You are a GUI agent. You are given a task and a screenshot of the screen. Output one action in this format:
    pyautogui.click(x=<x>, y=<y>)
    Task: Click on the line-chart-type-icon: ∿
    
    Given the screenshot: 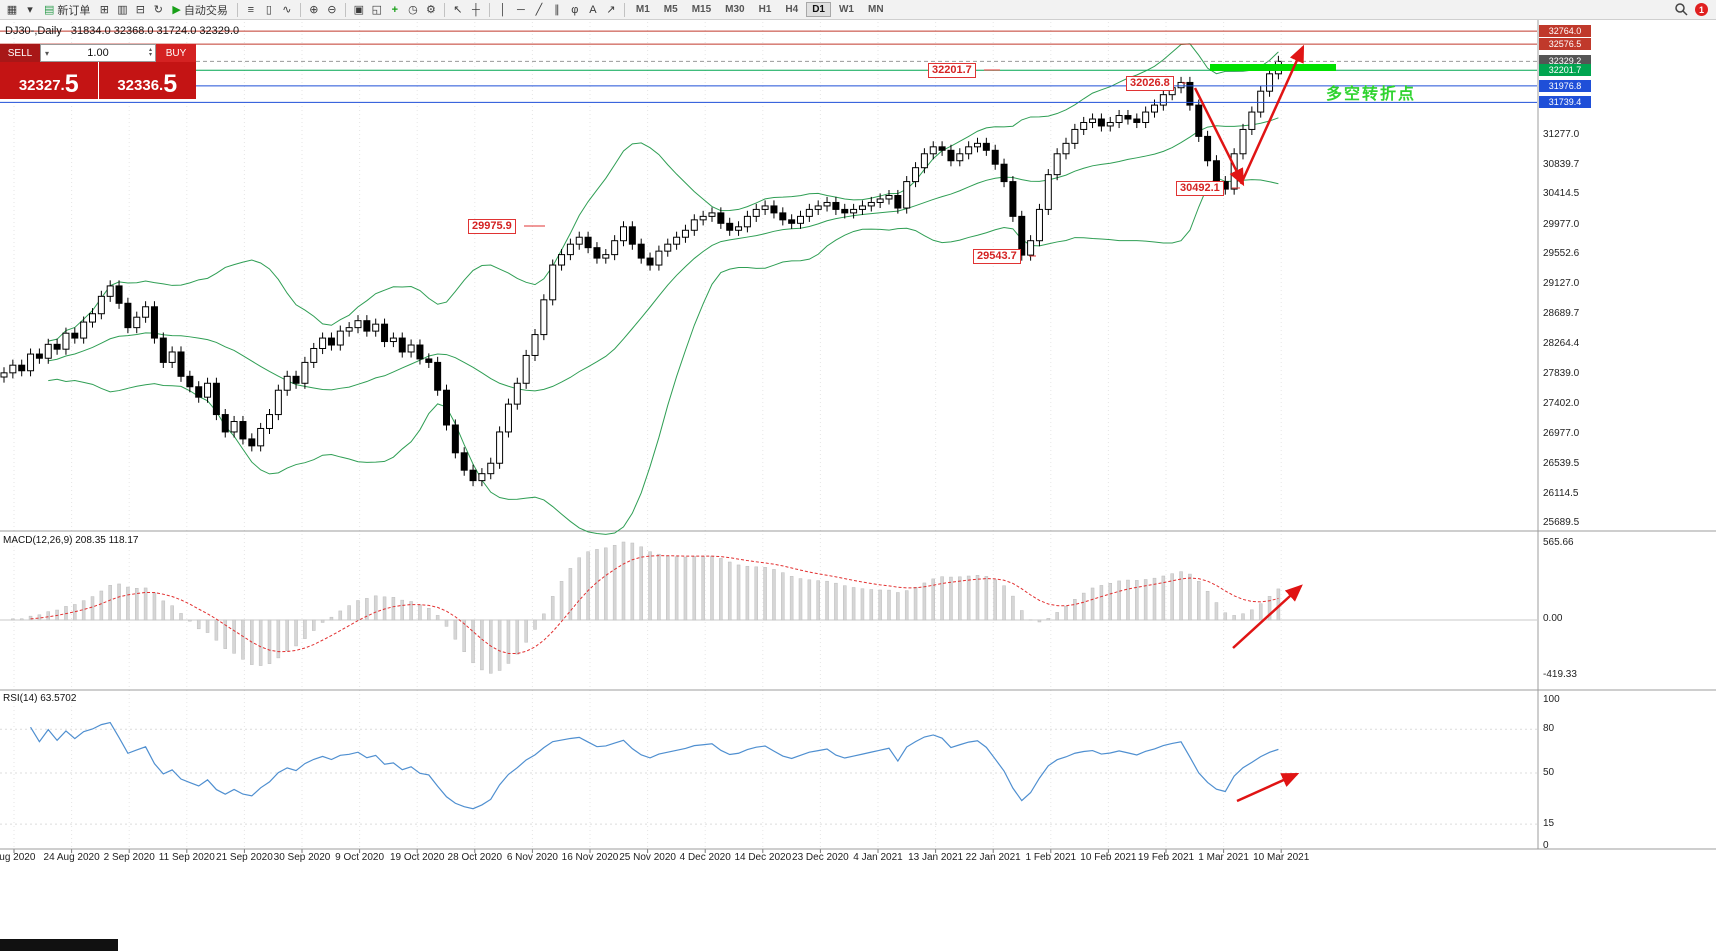 What is the action you would take?
    pyautogui.click(x=287, y=9)
    